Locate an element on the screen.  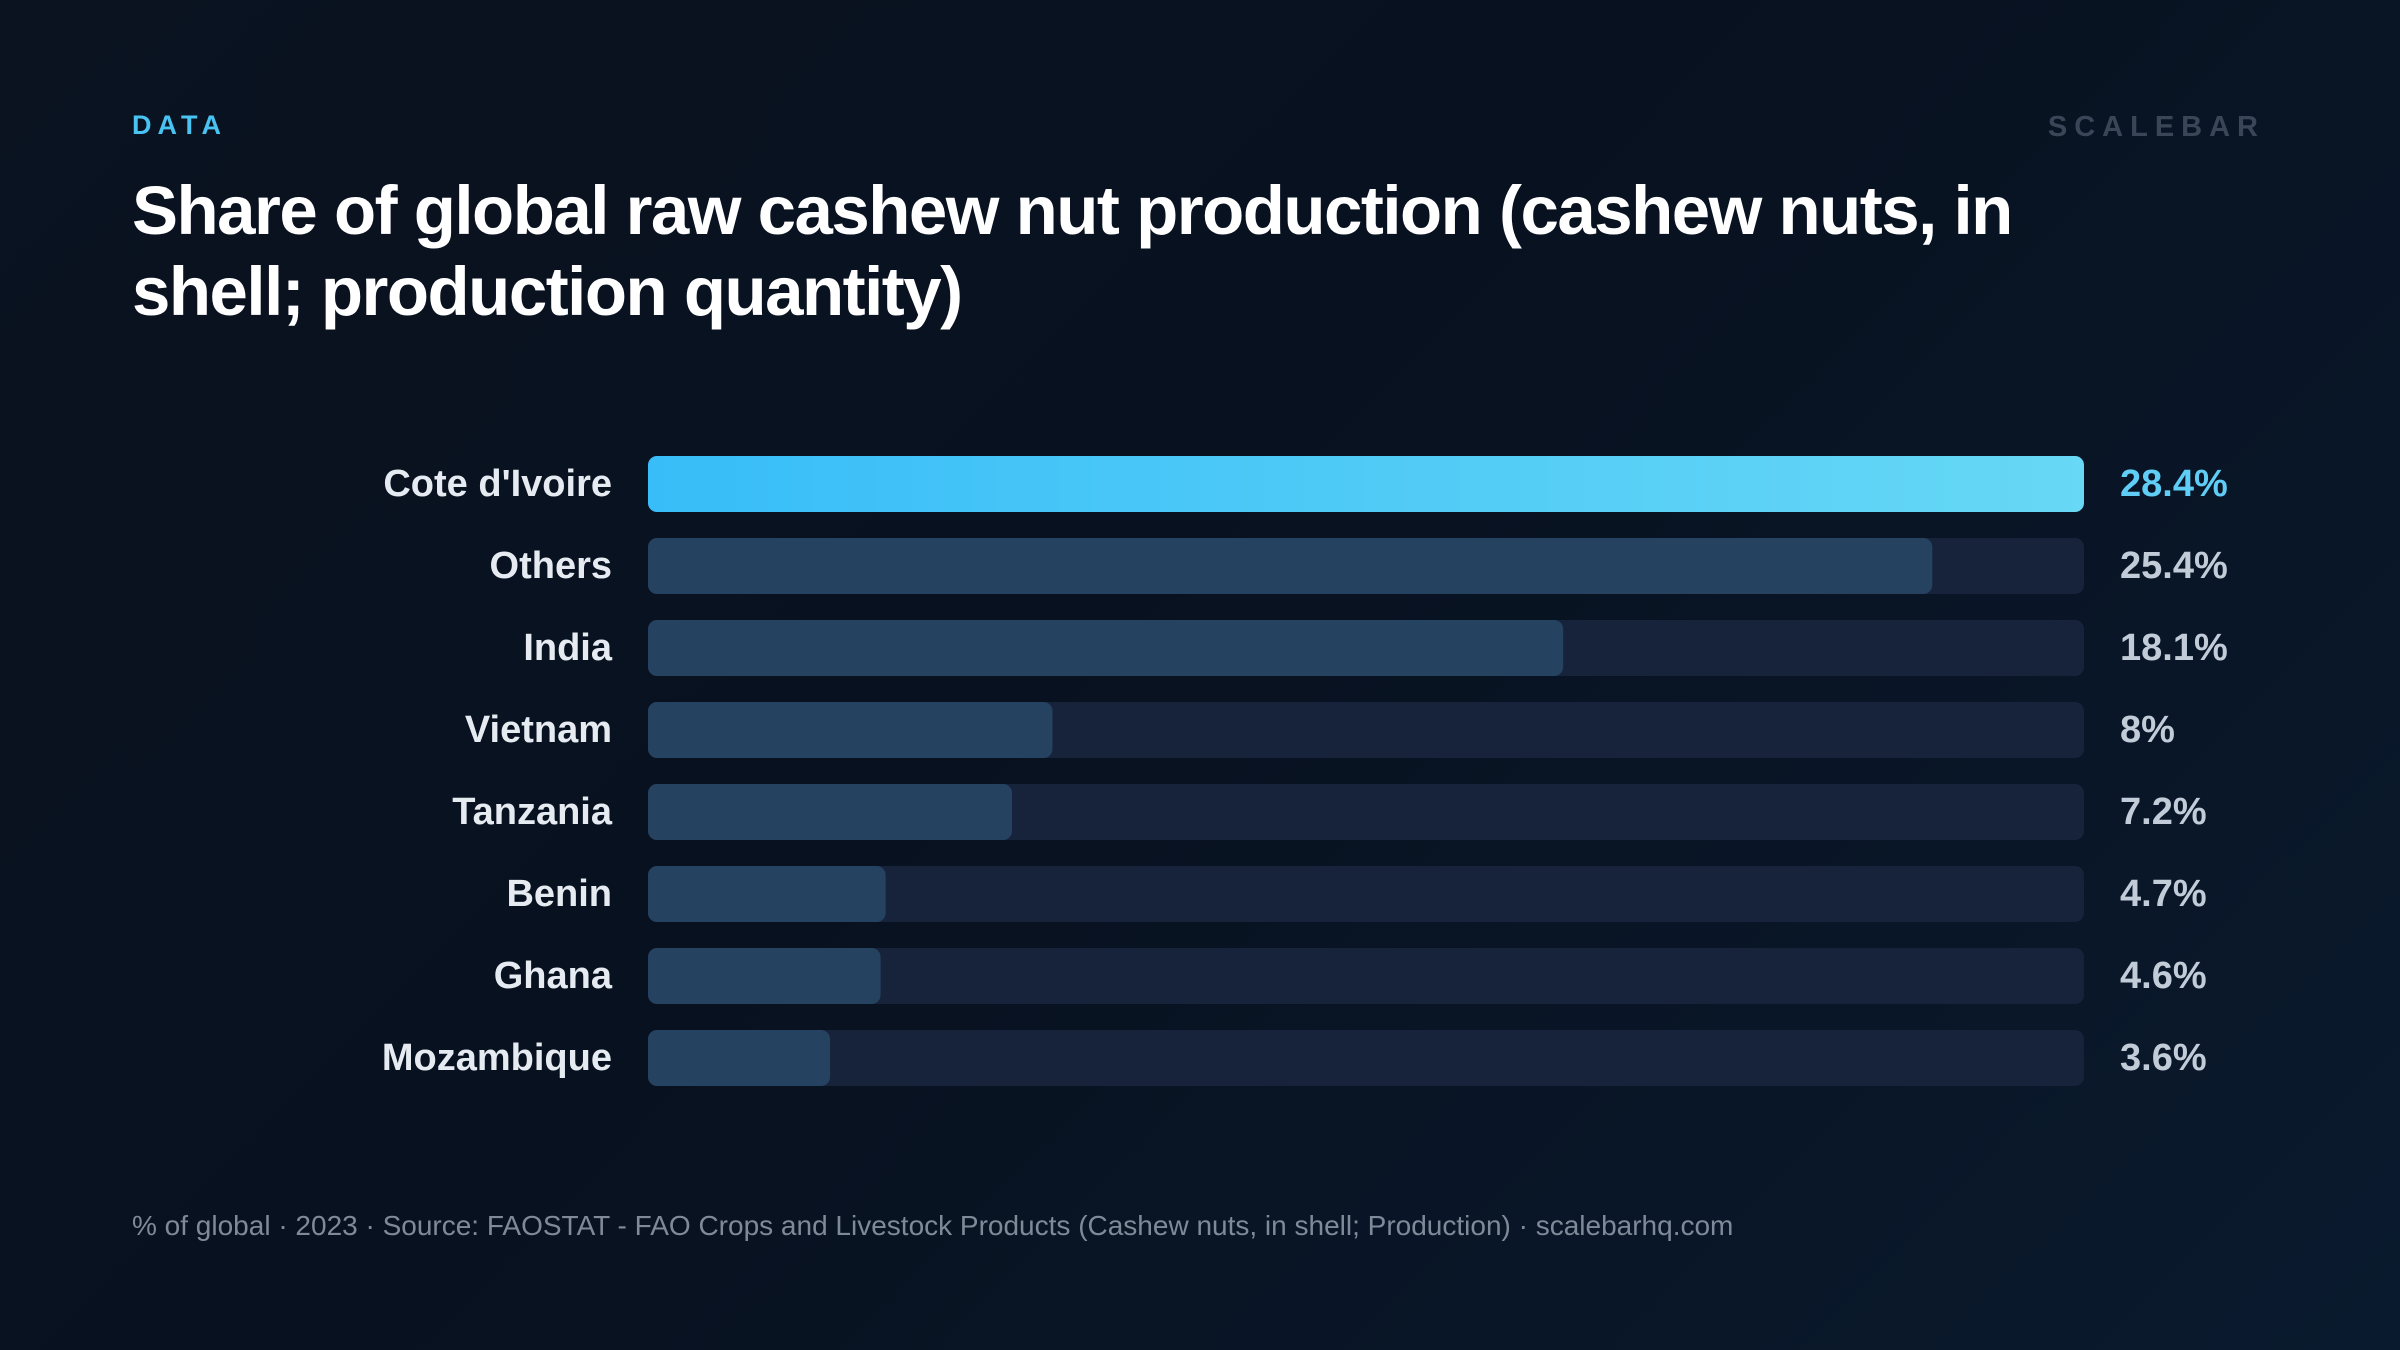
value-label: 18.1% is located at coordinates (2174, 648).